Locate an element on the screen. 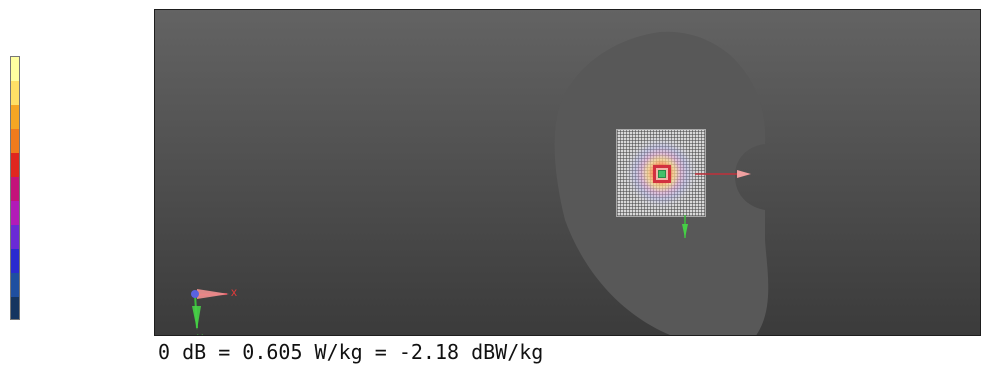  sar-colorbar is located at coordinates (15, 188).